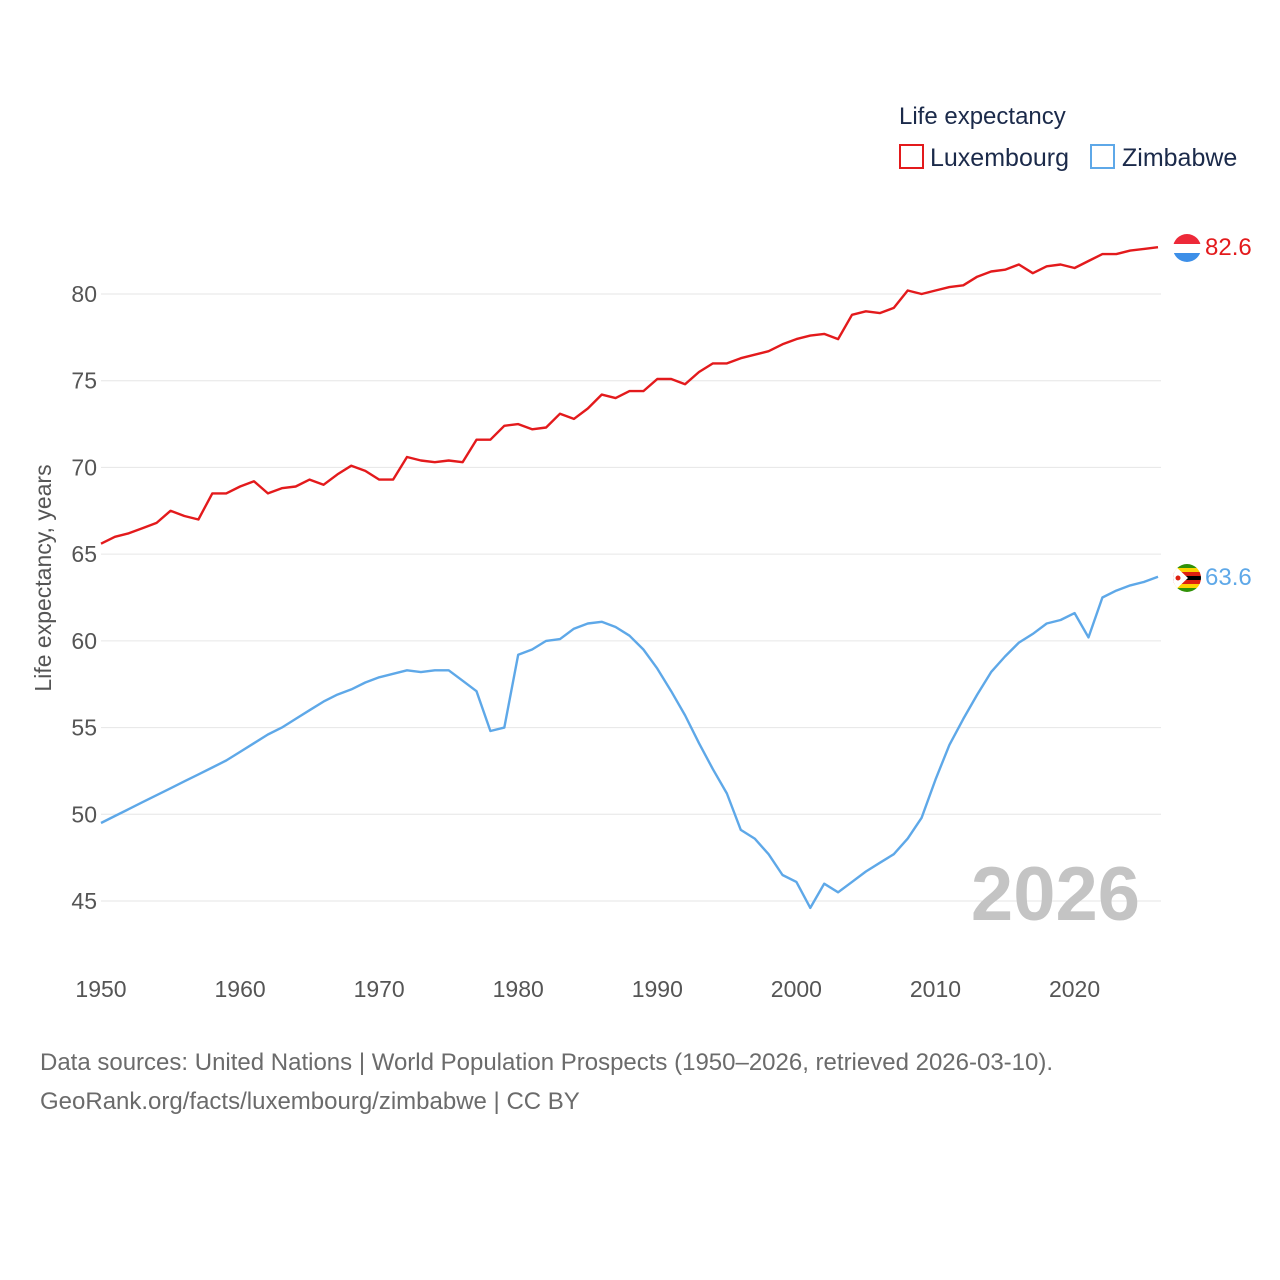 This screenshot has width=1280, height=1280. I want to click on y-tick-label: 70, so click(84, 467).